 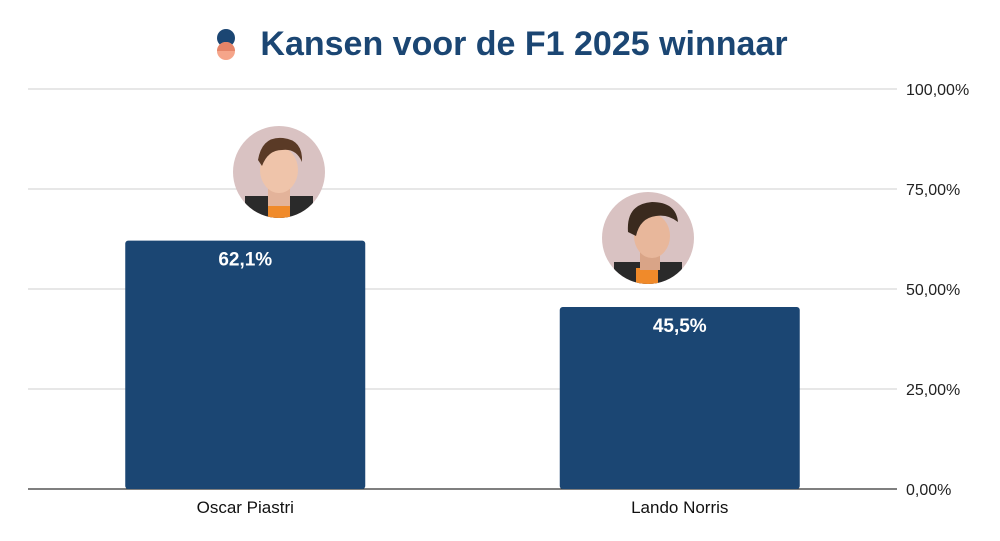 I want to click on y-tick-label: 75,00%, so click(x=933, y=190).